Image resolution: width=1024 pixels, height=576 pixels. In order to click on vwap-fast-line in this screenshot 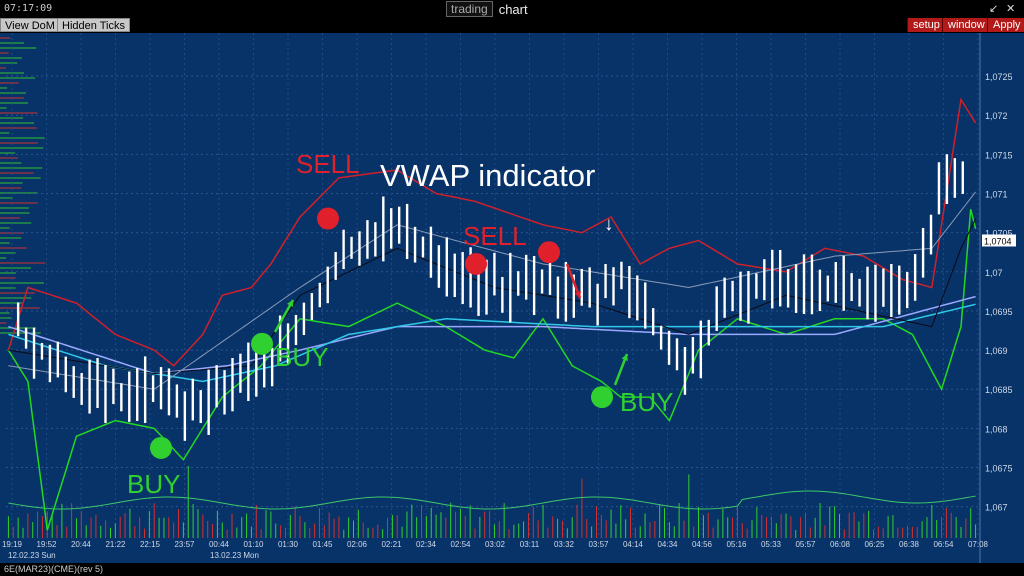, I will do `click(492, 343)`.